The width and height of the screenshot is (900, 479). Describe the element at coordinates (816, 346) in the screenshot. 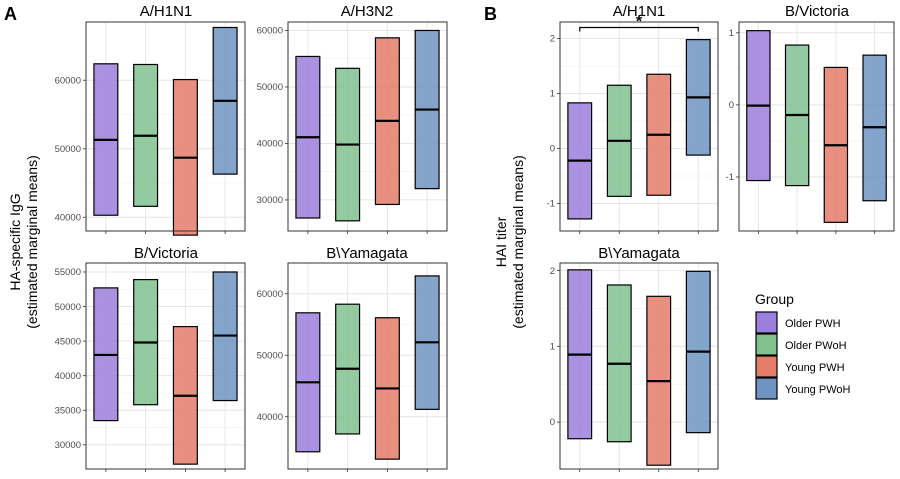

I see `legend-label: Older PWoH` at that location.